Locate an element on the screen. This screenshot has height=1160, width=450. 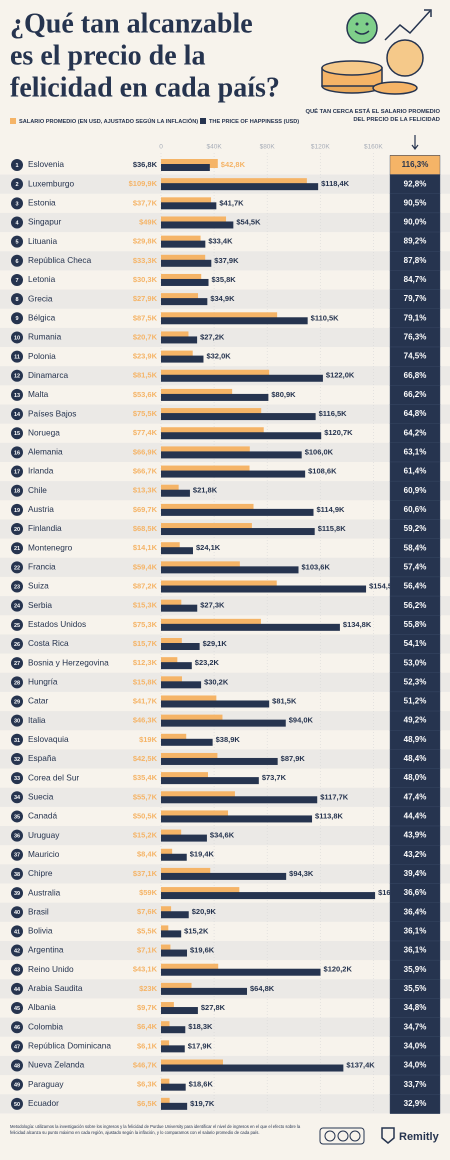
brand: Remitly is located at coordinates (419, 1137).